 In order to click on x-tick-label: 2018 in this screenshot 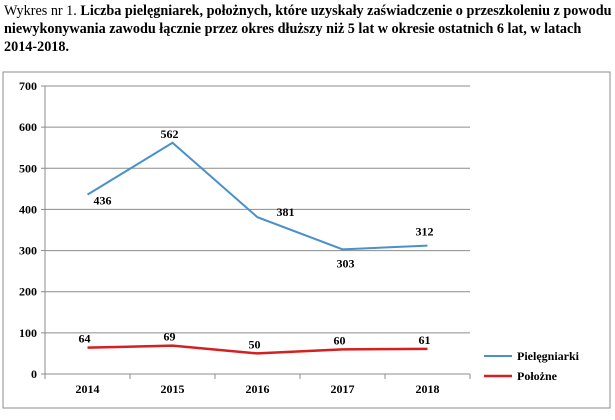, I will do `click(428, 389)`.